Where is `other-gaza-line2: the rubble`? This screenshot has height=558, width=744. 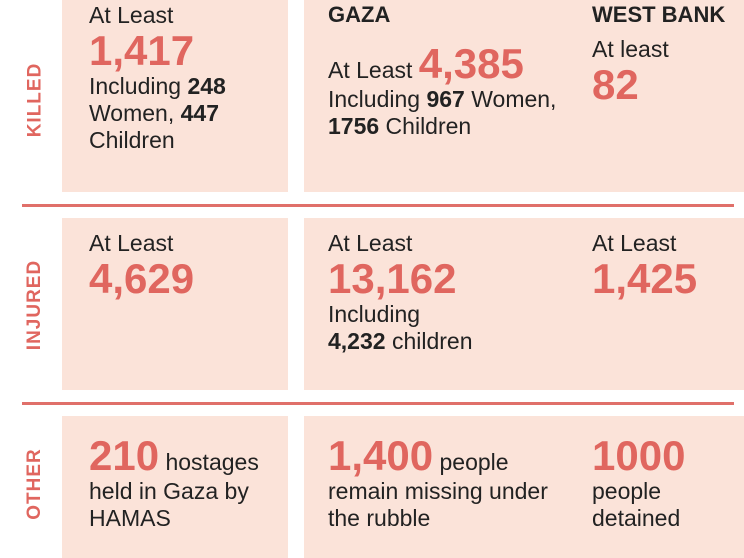
other-gaza-line2: the rubble is located at coordinates (379, 518).